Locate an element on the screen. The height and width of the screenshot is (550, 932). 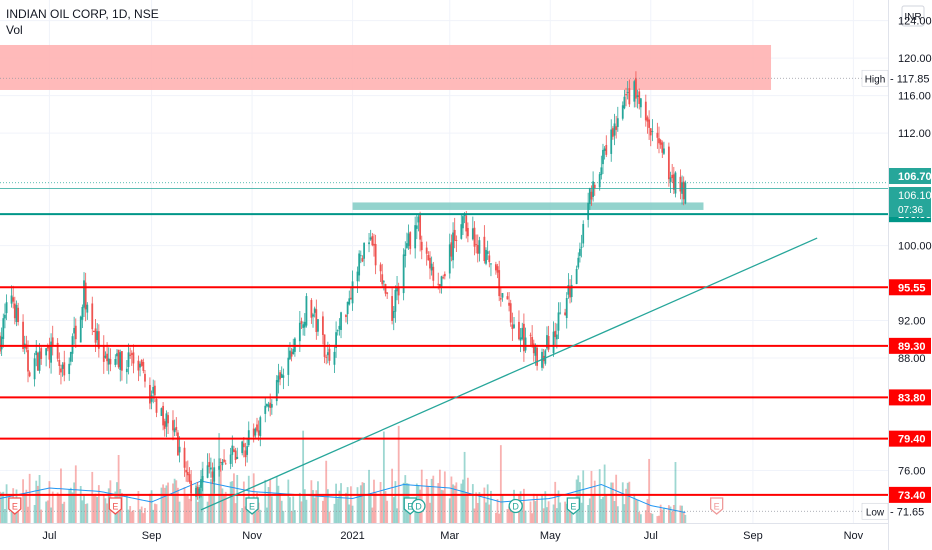
high-tag: High - 117.85 is located at coordinates (896, 78).